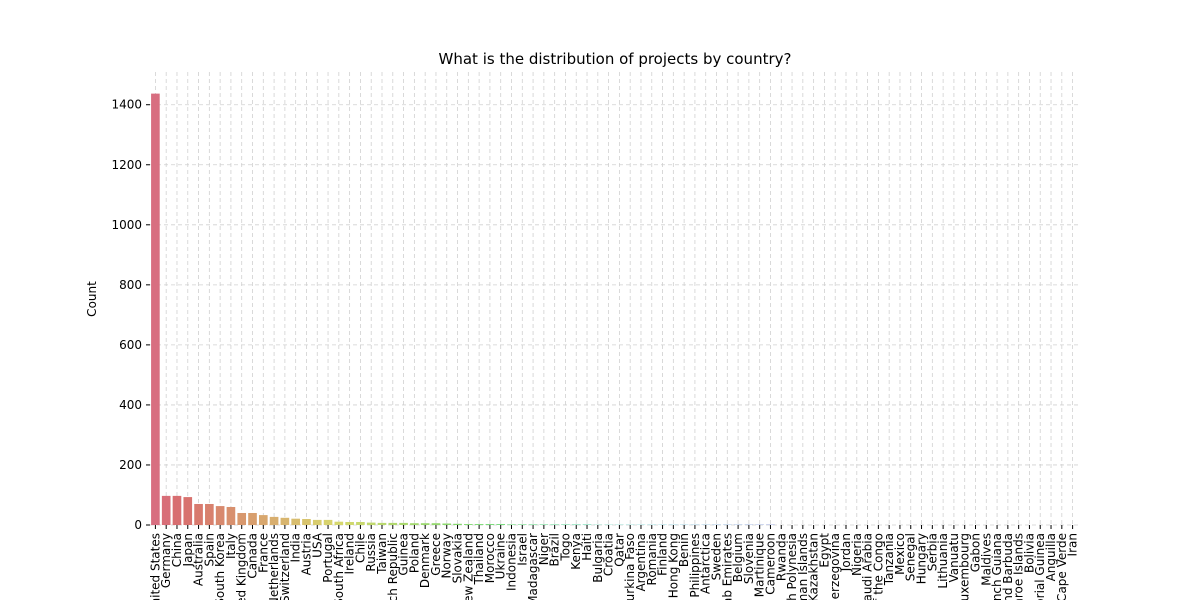  Describe the element at coordinates (425, 560) in the screenshot. I see `x-tick-label: Denmark` at that location.